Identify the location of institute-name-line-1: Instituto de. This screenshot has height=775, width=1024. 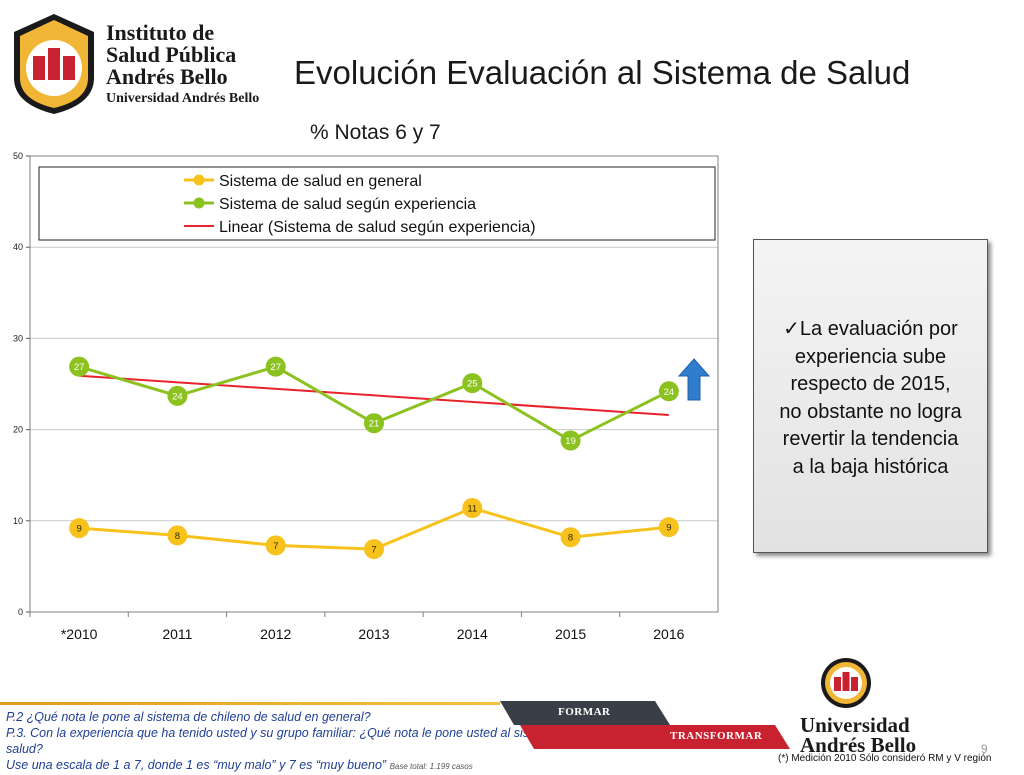
(160, 32).